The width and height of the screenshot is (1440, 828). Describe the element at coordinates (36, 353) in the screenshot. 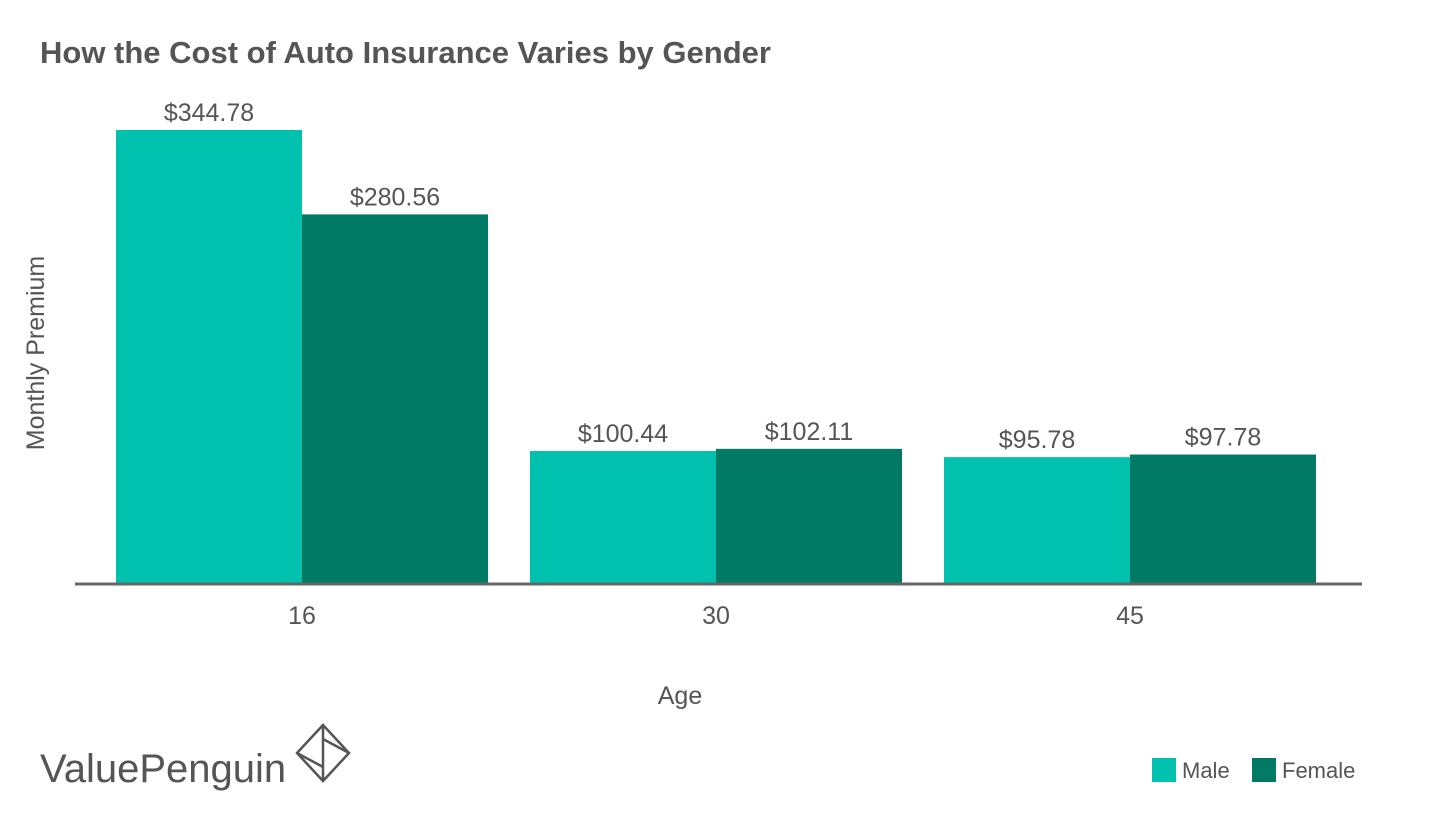

I see `y-axis-label: Monthly Premium` at that location.